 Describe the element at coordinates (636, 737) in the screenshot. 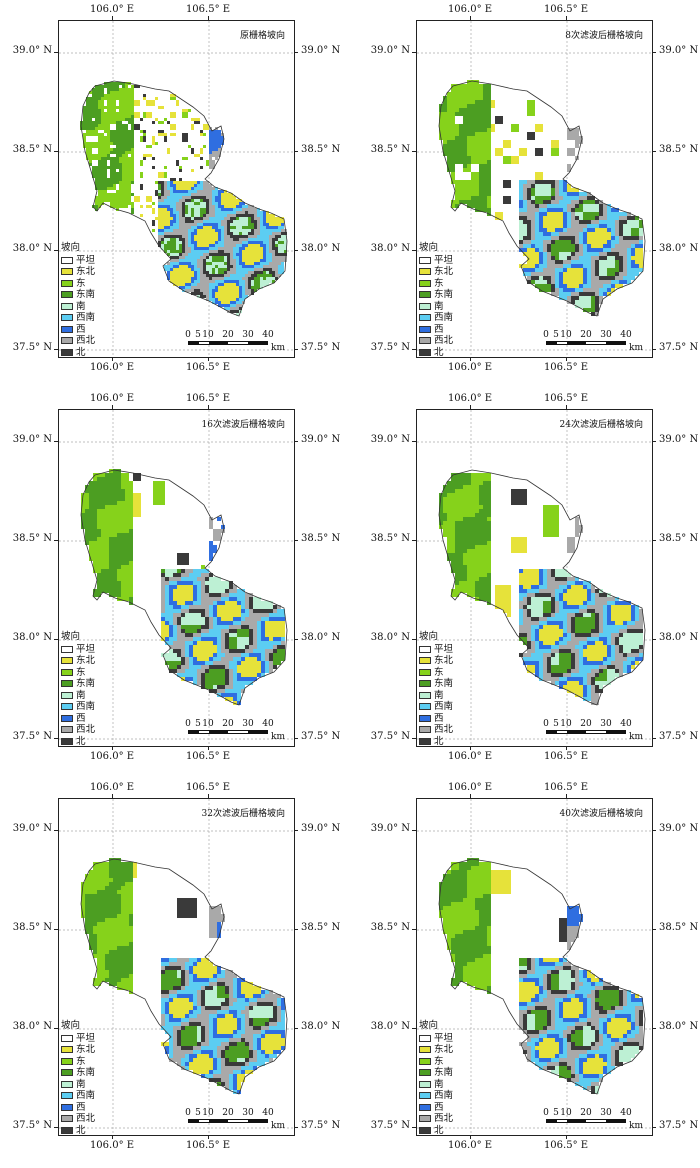

I see `scale-unit: km` at that location.